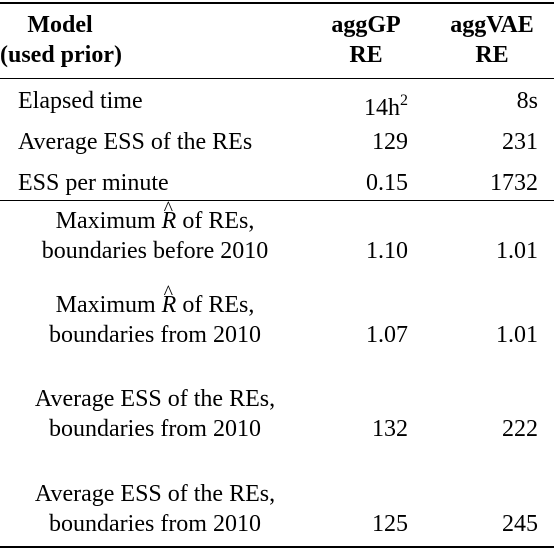 The image size is (554, 550). What do you see at coordinates (404, 100) in the screenshot?
I see `footnote-marker: 2` at bounding box center [404, 100].